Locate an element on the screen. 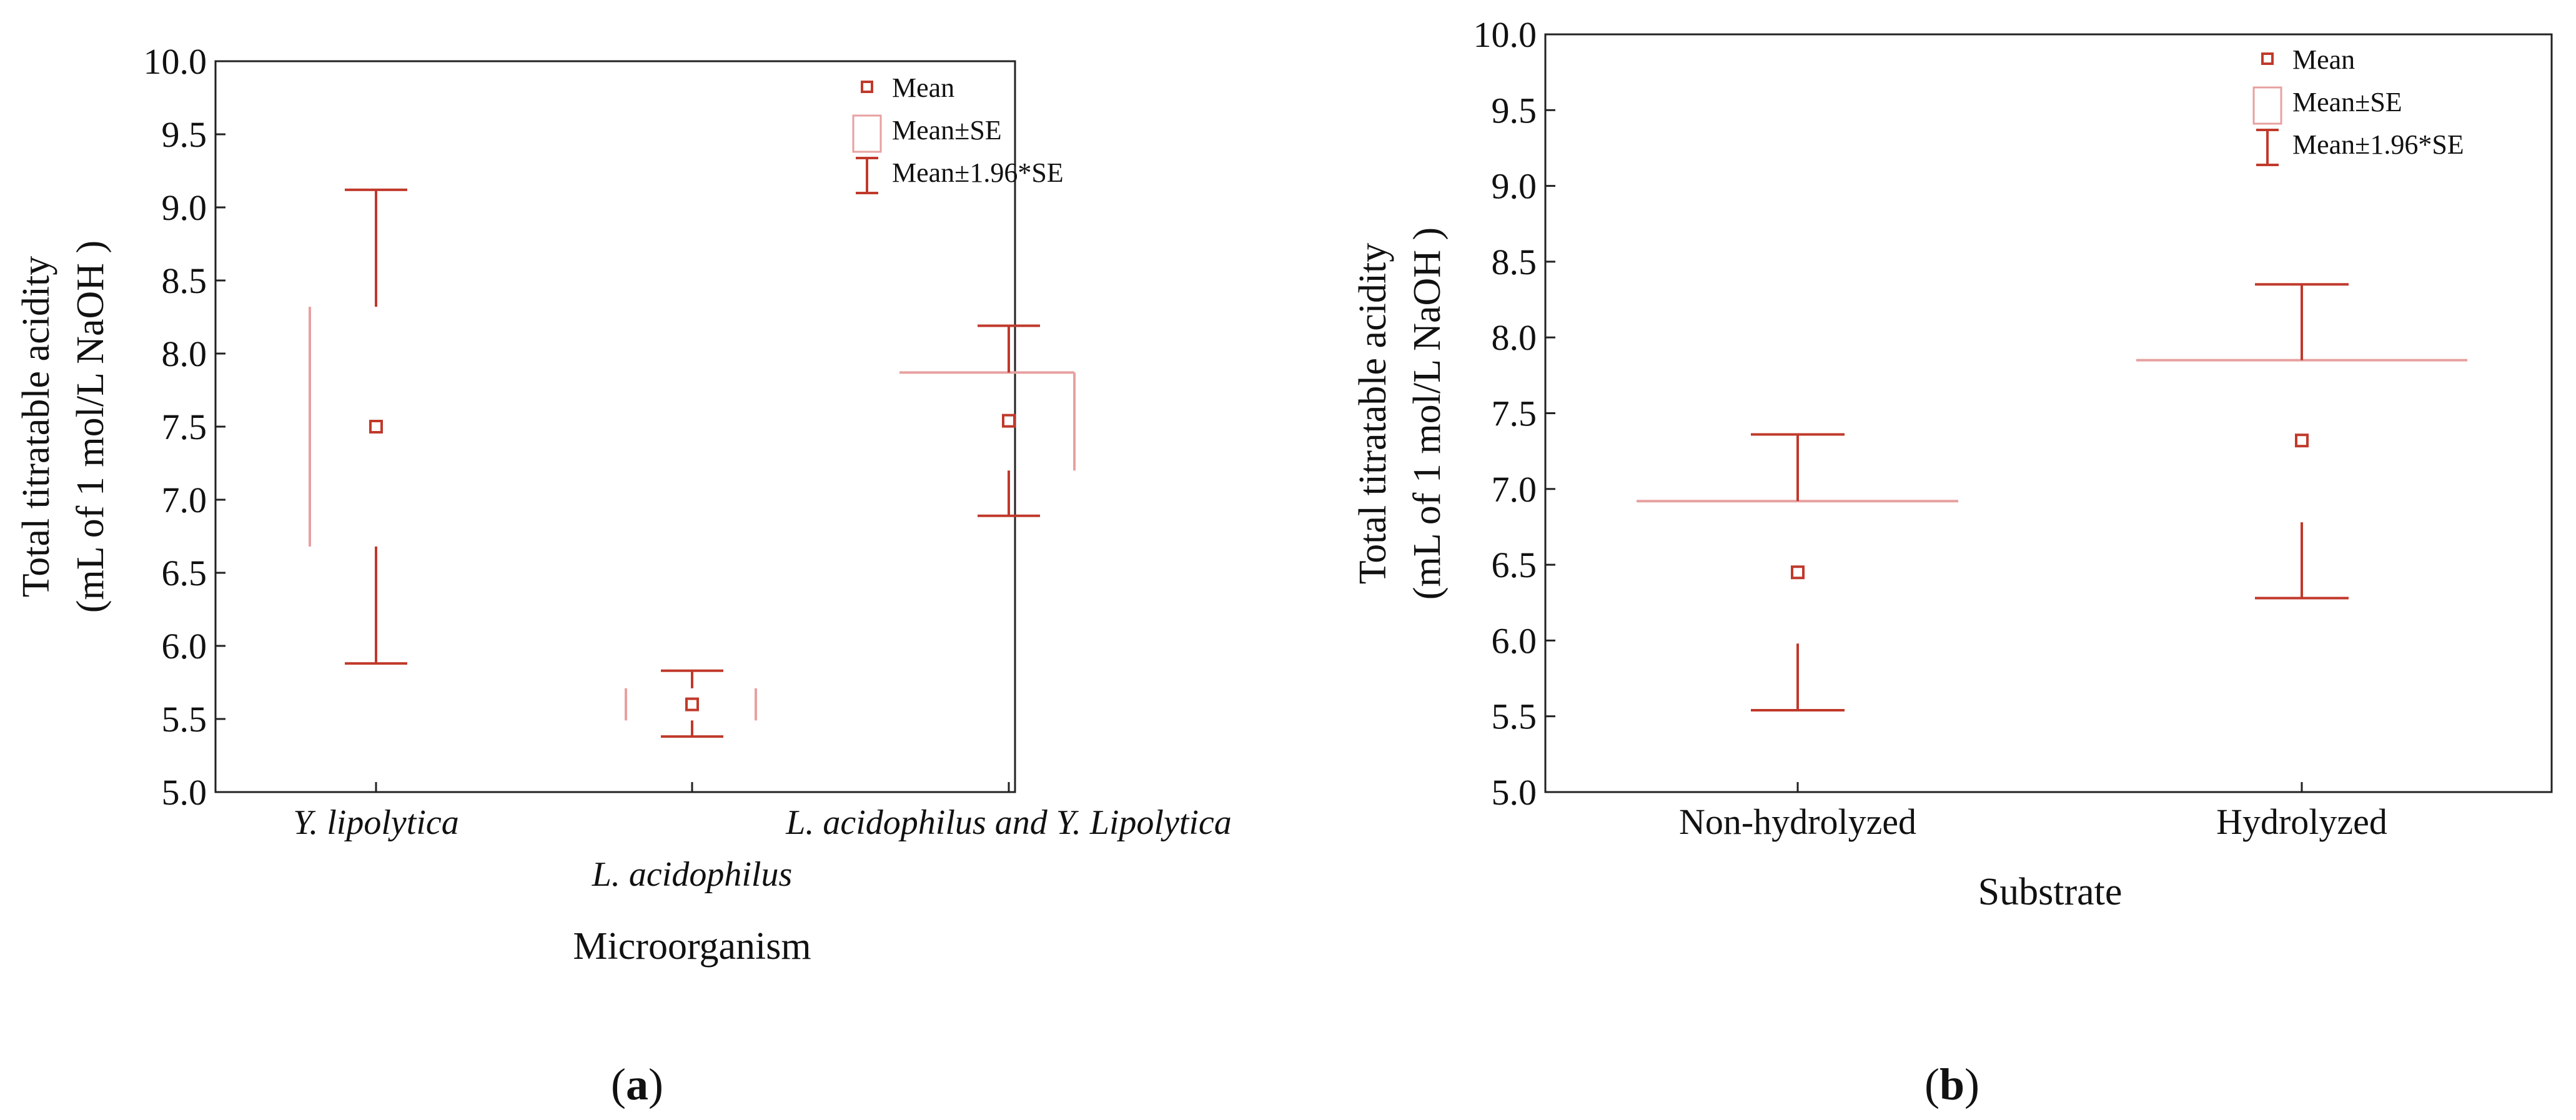 This screenshot has height=1120, width=2576. mean-point-hydrolyzed is located at coordinates (2302, 441).